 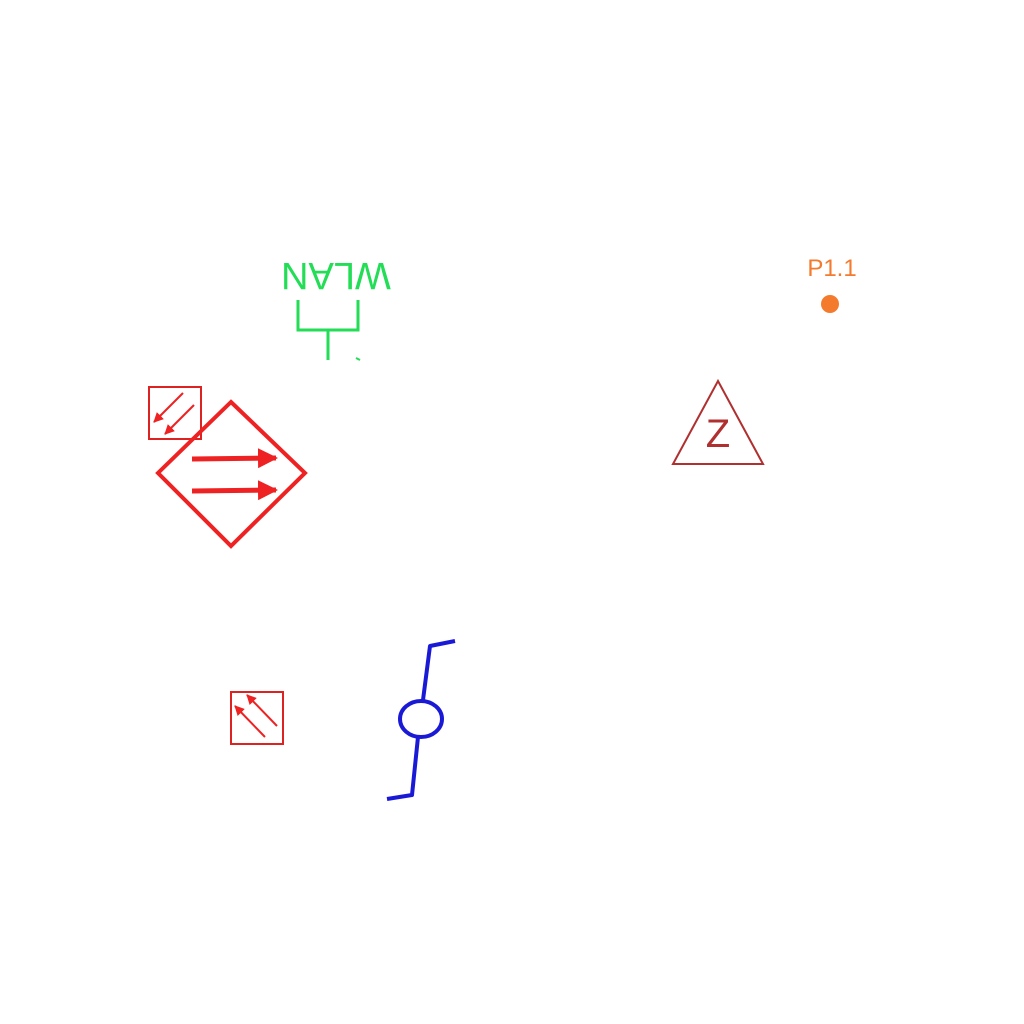 I want to click on point-dot-icon: P1.1, so click(x=832, y=284).